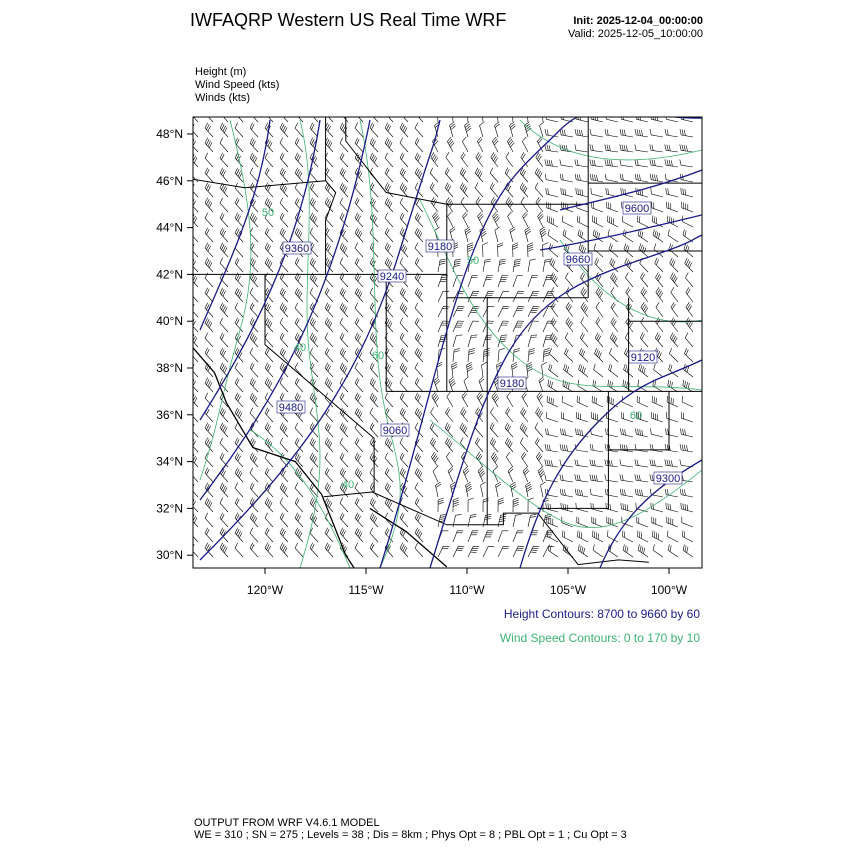 Image resolution: width=850 pixels, height=850 pixels. I want to click on init-time: Init: 2025-12-04_00:00:00, so click(638, 21).